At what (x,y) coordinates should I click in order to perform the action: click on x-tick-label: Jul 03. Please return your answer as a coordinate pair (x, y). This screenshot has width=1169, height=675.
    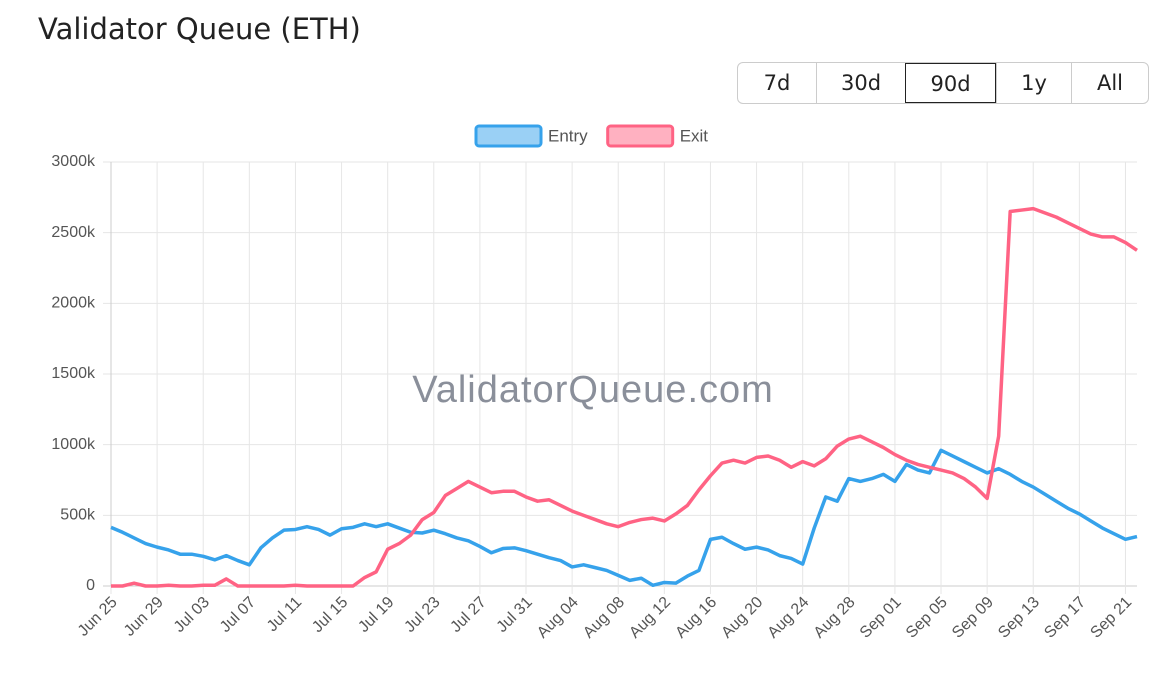
    Looking at the image, I should click on (192, 615).